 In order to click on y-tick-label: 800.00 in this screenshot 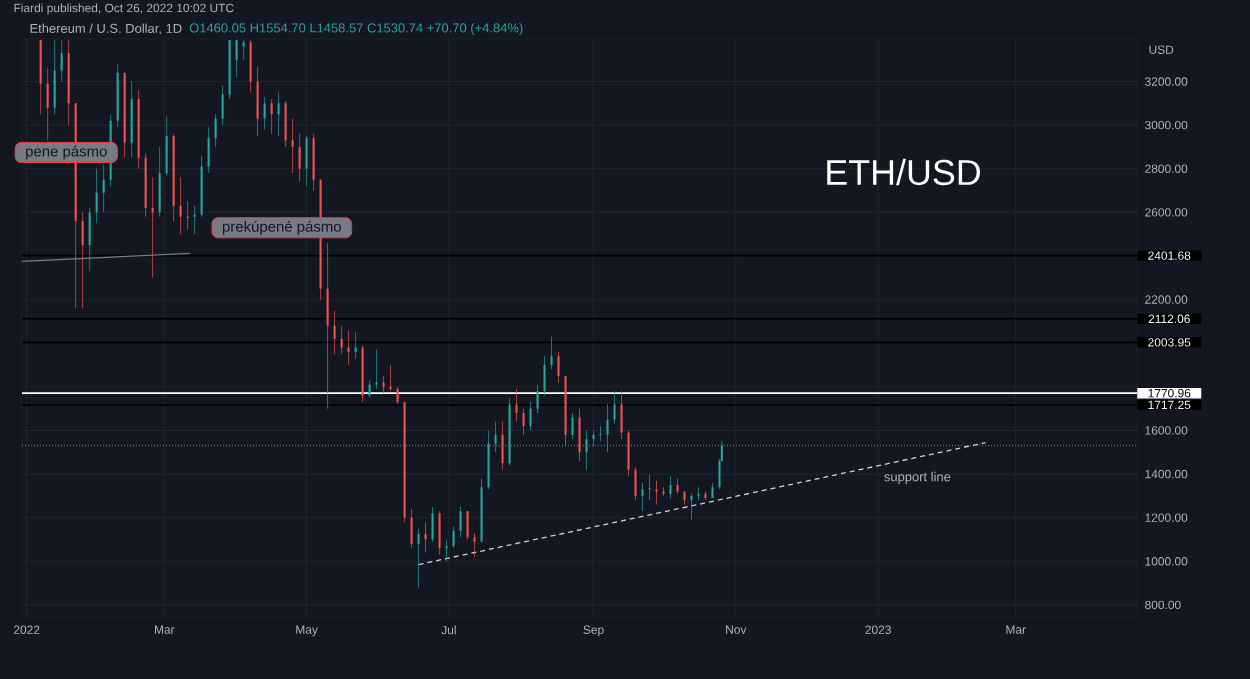, I will do `click(1163, 605)`.